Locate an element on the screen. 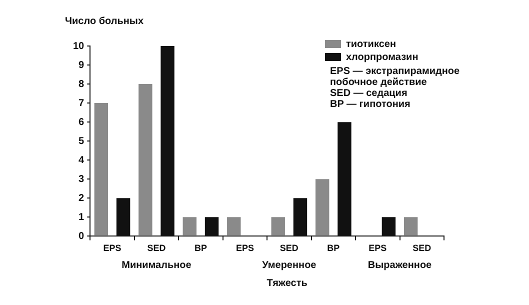  y-tick-label: 10 is located at coordinates (79, 46).